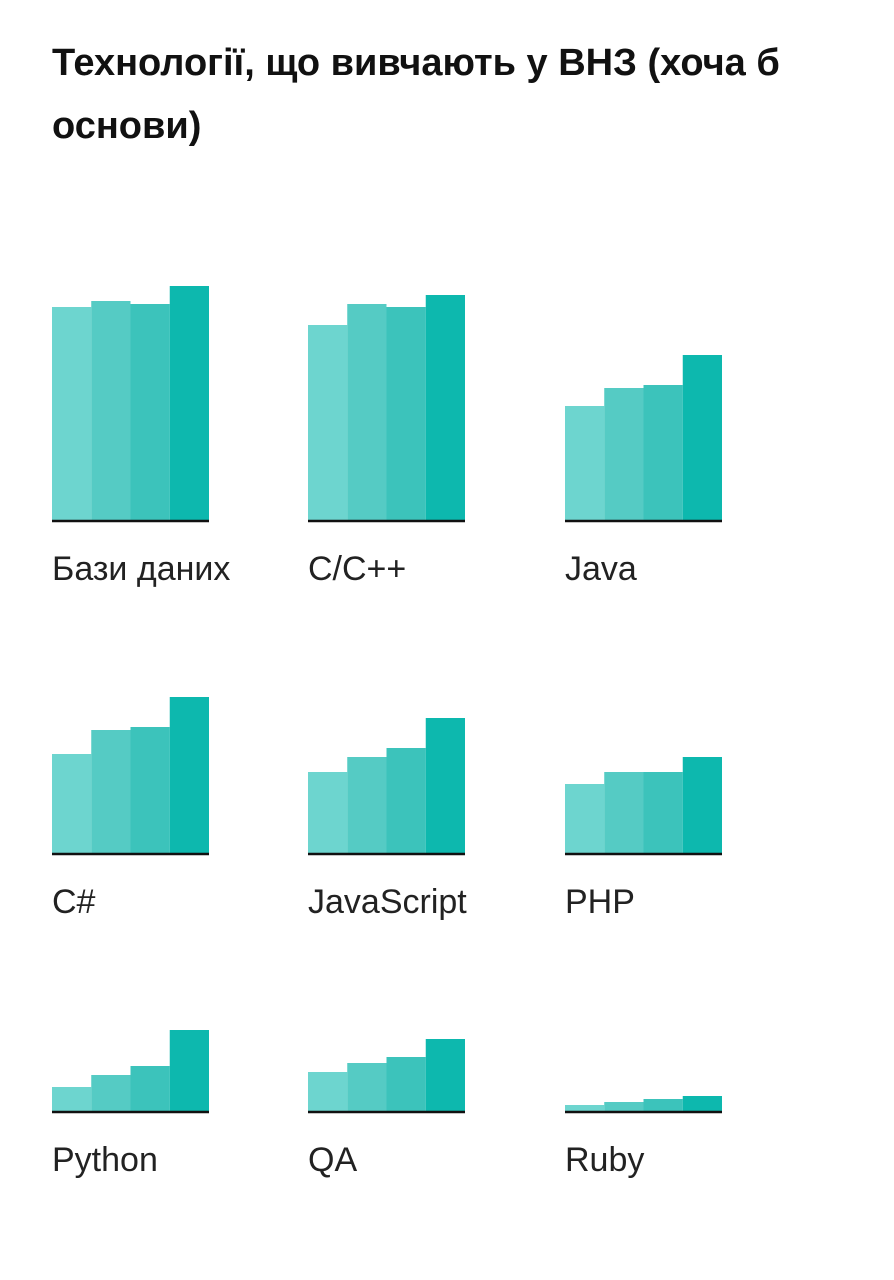  What do you see at coordinates (600, 902) in the screenshot?
I see `panel-label: PHP` at bounding box center [600, 902].